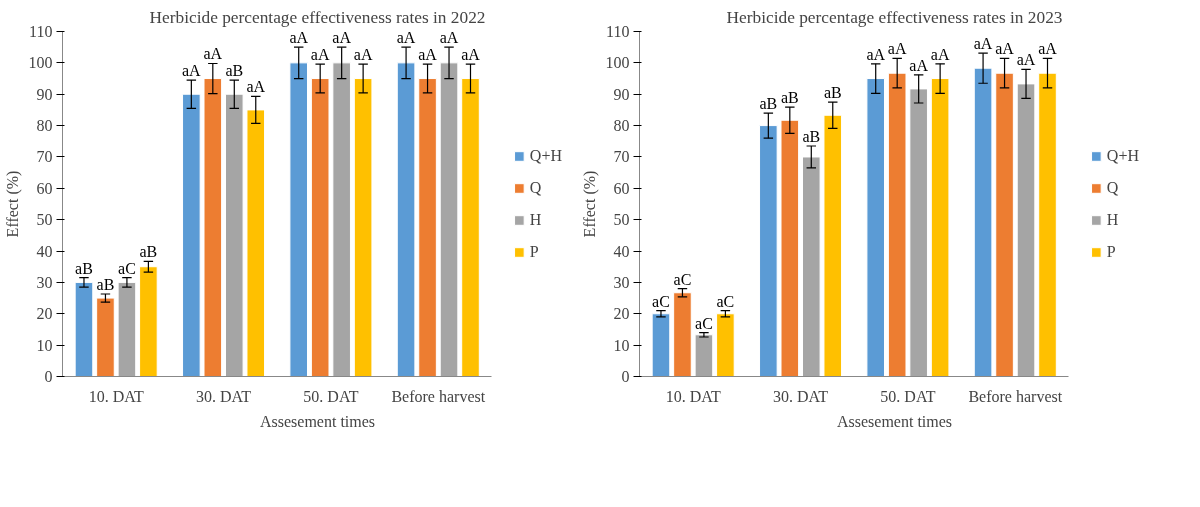  Describe the element at coordinates (1113, 219) in the screenshot. I see `legend-label: H` at that location.